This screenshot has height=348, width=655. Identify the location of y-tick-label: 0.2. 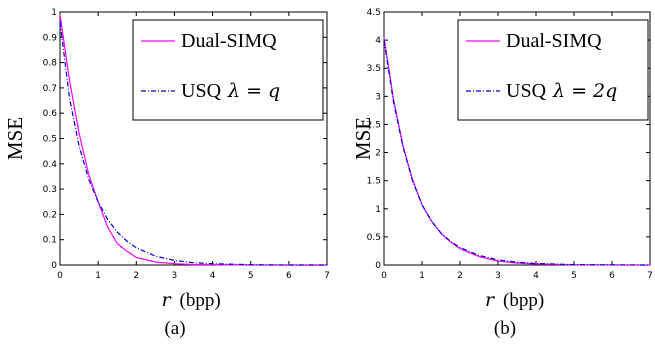
(50, 215).